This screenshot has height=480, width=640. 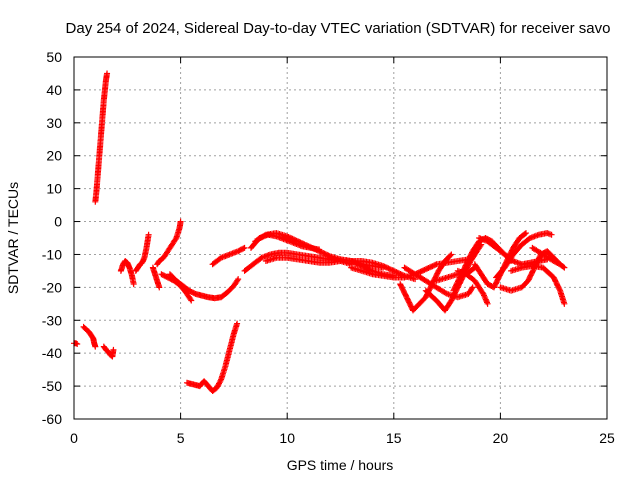 I want to click on x-tick-label: 0, so click(x=74, y=438).